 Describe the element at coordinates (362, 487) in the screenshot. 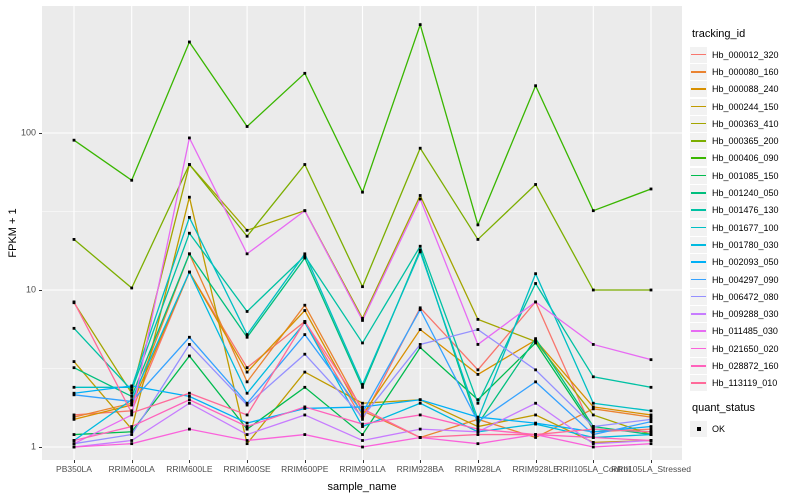

I see `x-axis-title: sample_name` at that location.